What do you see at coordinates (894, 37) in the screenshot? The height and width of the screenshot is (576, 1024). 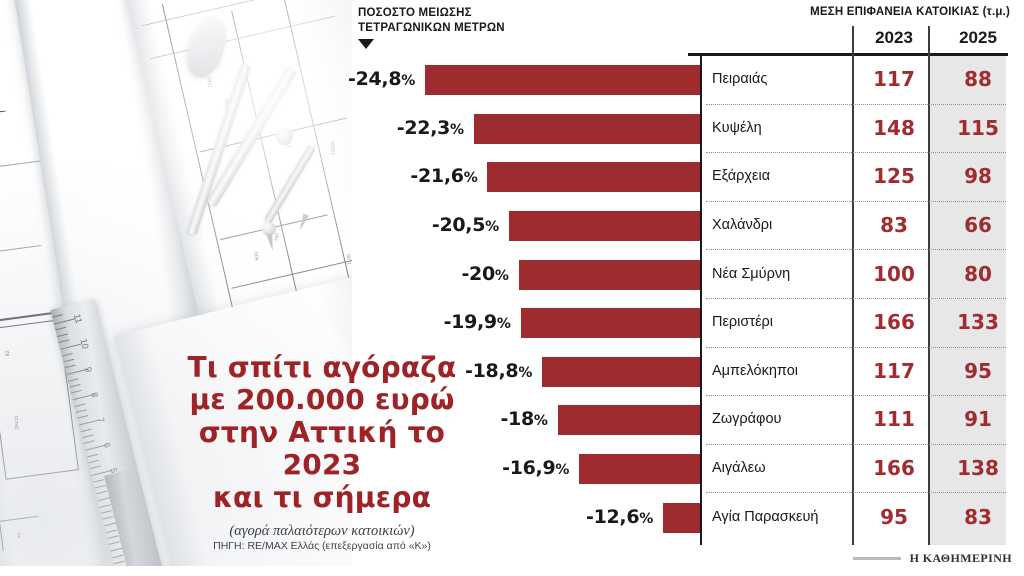 I see `column-header-2023: 2023` at bounding box center [894, 37].